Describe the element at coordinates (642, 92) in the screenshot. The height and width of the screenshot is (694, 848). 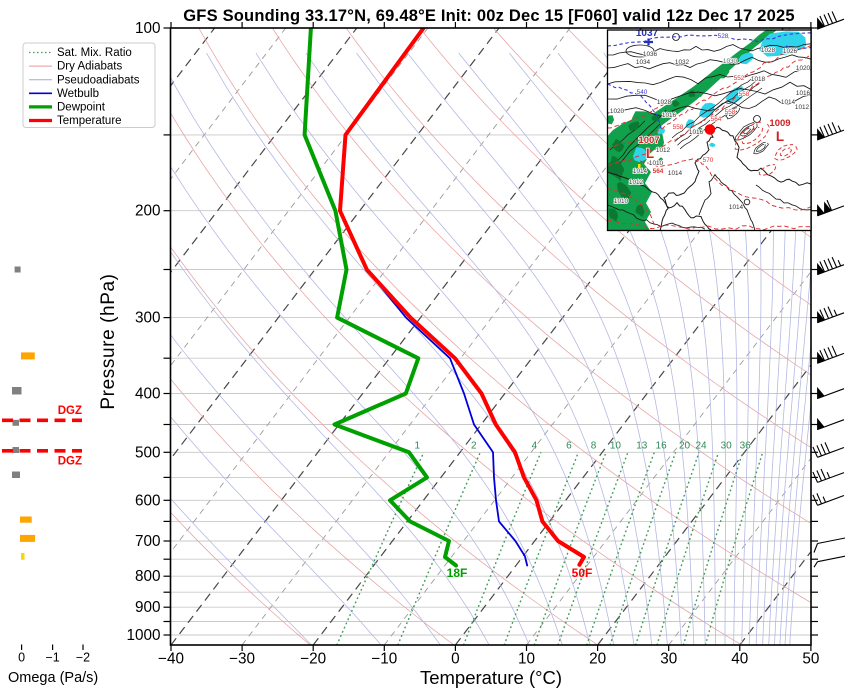
I see `svg-text: 540` at that location.